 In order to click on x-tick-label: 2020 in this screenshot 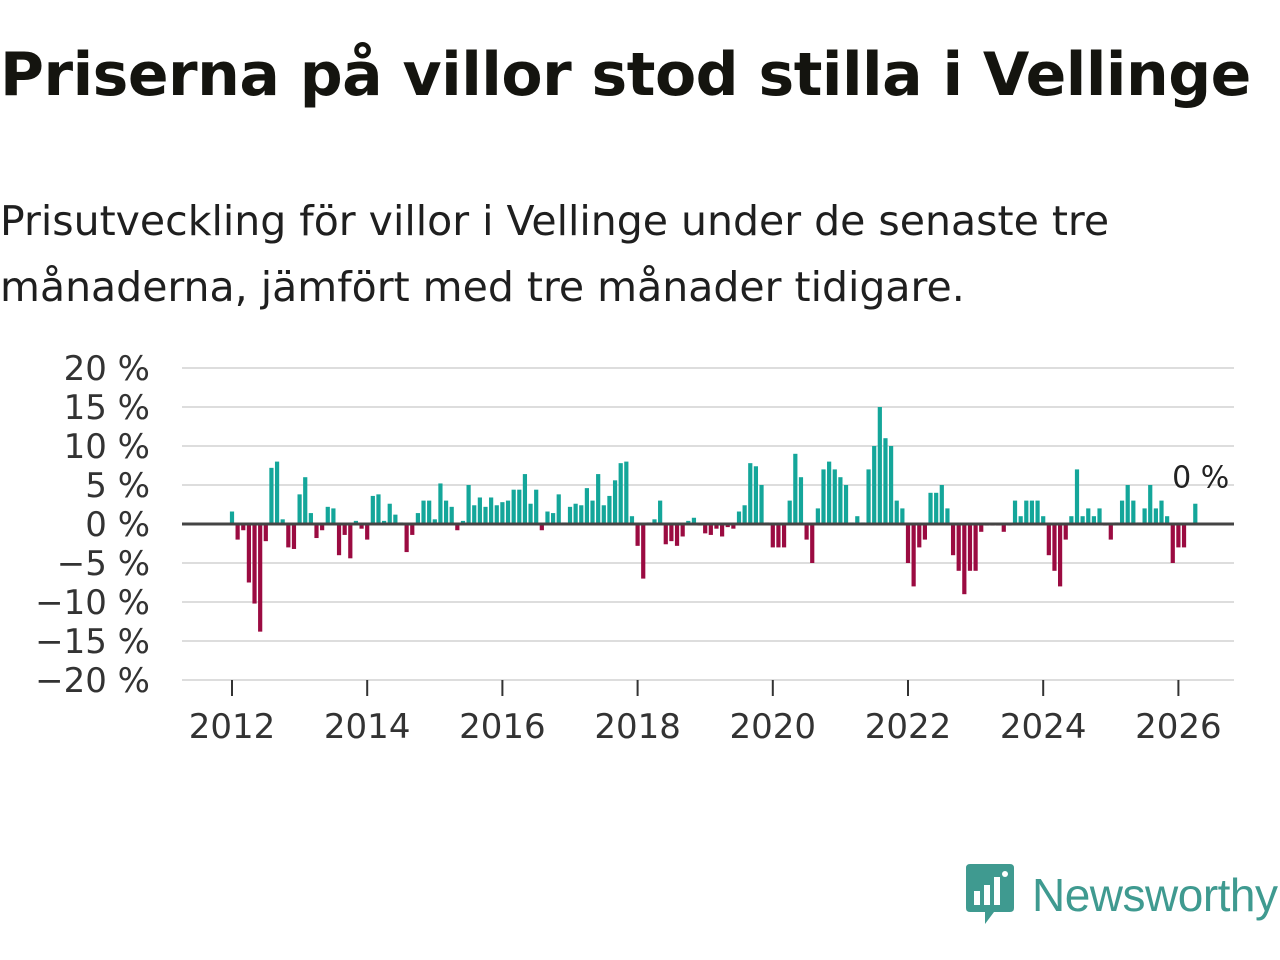, I will do `click(773, 727)`.